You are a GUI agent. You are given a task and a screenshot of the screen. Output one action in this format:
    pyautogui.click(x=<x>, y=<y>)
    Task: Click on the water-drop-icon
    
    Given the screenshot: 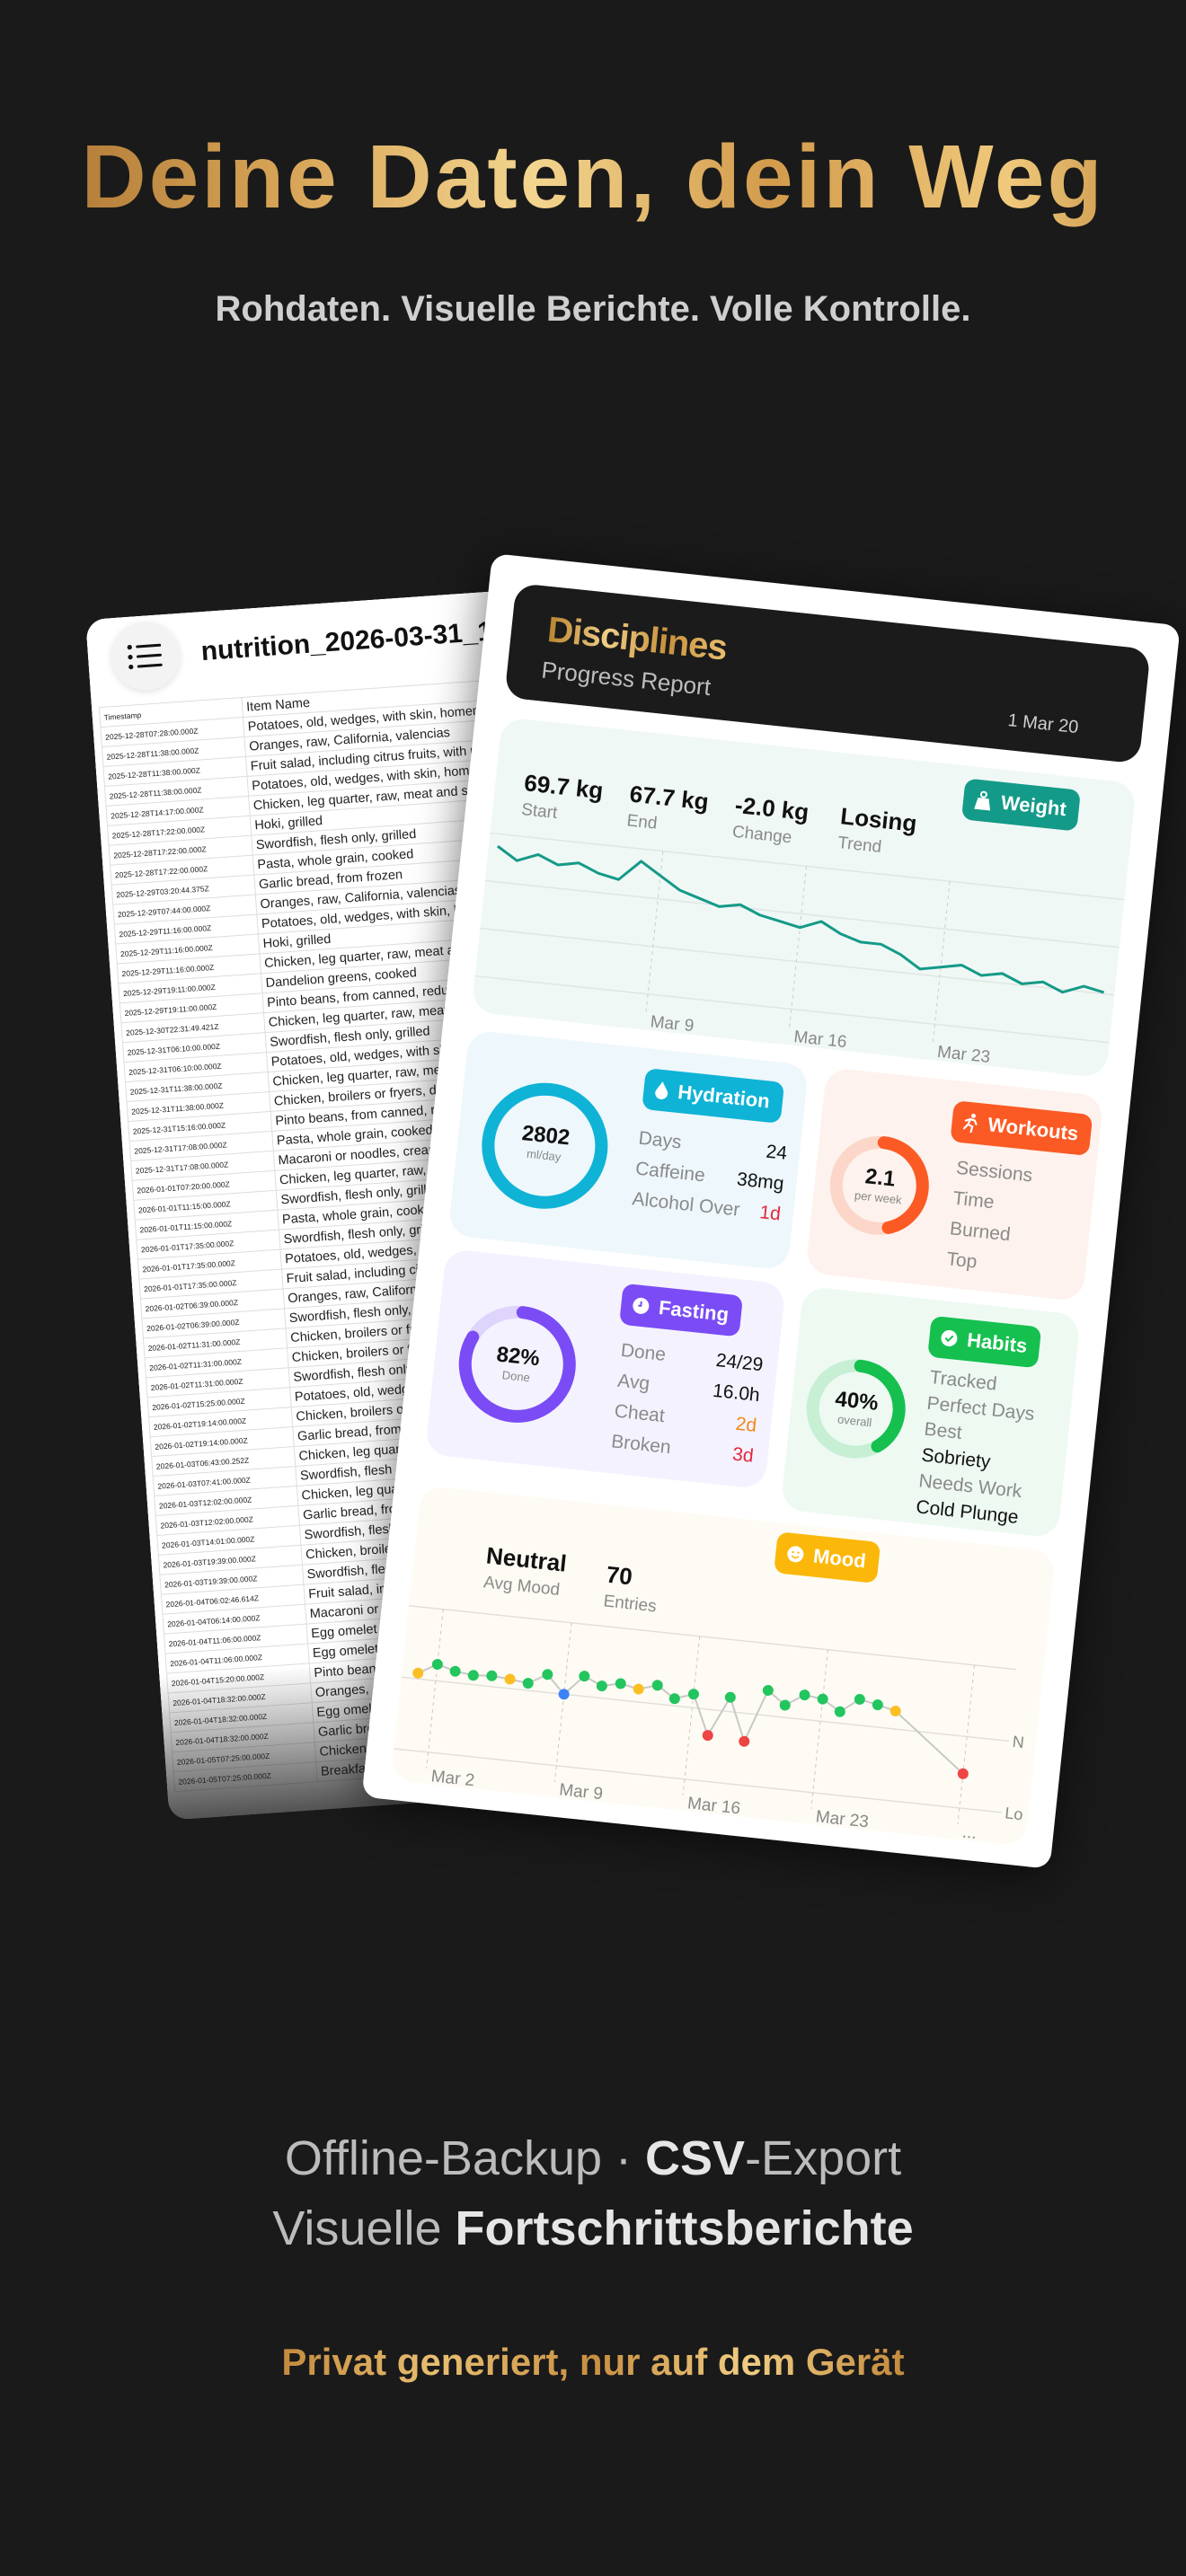 What is the action you would take?
    pyautogui.click(x=661, y=1090)
    